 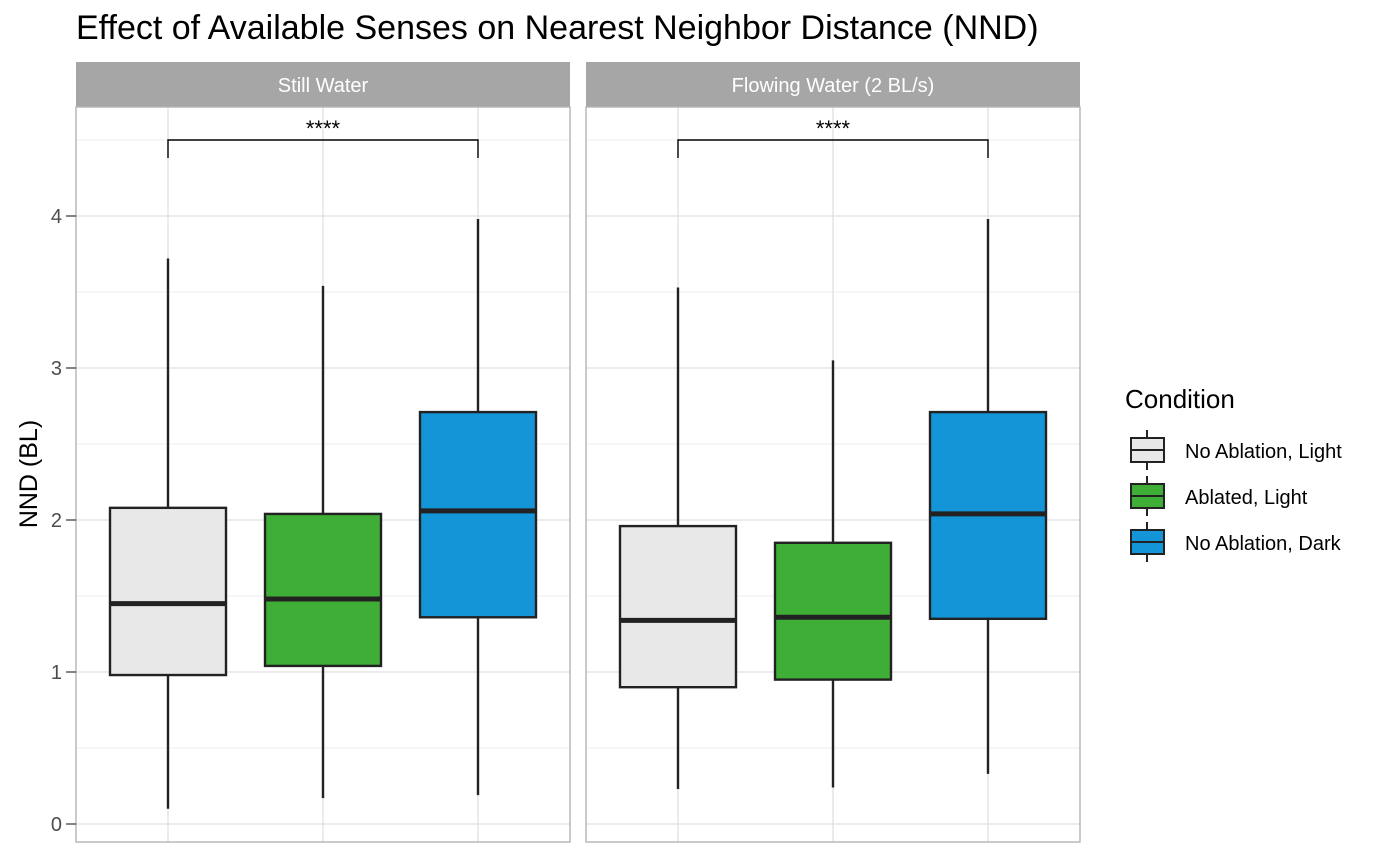 I want to click on y-tick-label-2: 2, so click(x=56, y=521).